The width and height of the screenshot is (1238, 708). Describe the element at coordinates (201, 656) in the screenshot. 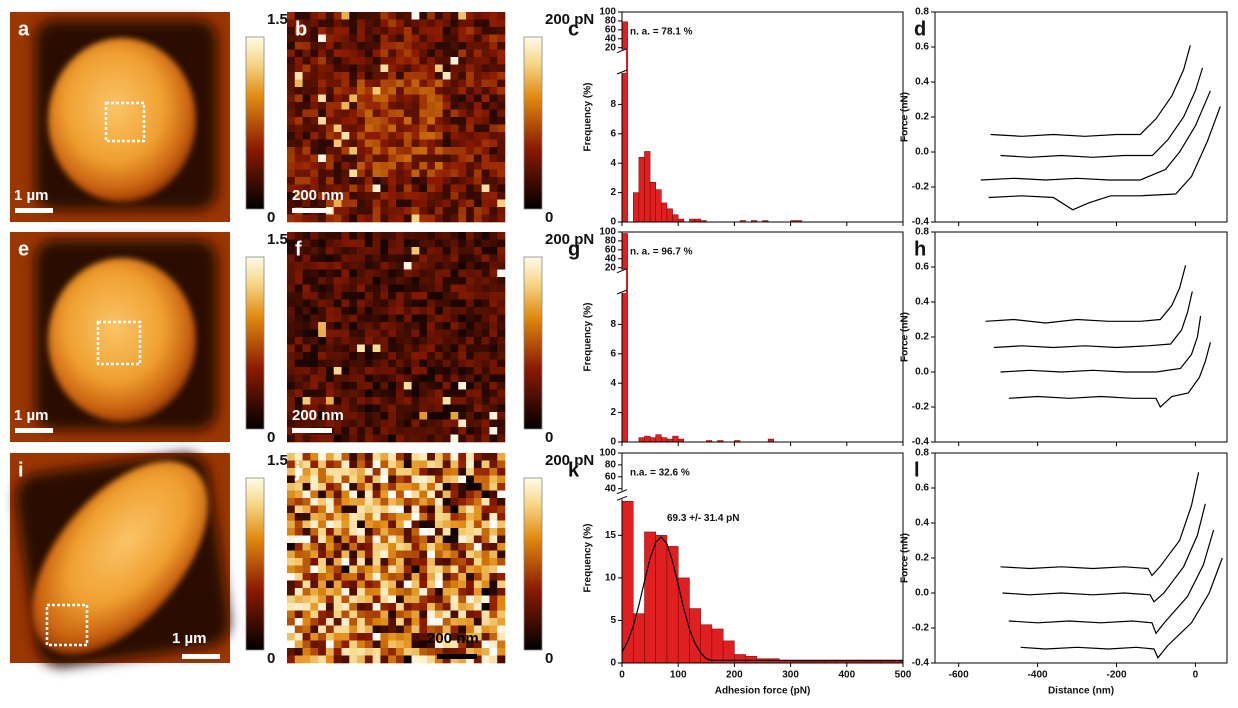

I see `scale-bar` at that location.